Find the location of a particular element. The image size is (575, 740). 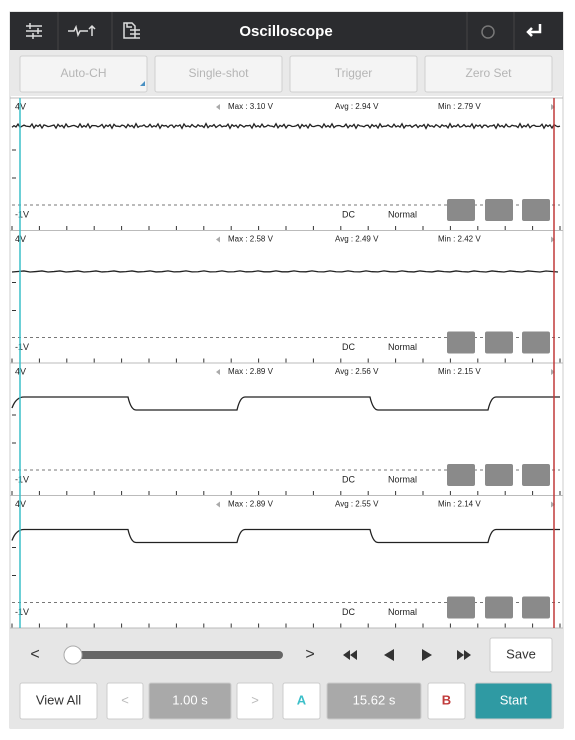

span-label: 15.62 s is located at coordinates (374, 699).